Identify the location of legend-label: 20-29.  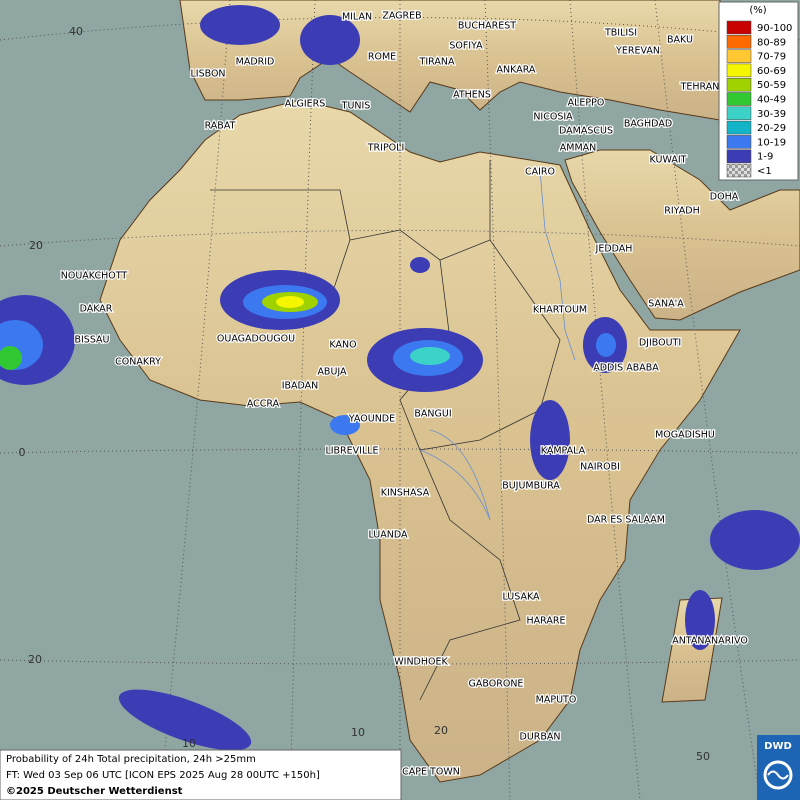
(771, 128).